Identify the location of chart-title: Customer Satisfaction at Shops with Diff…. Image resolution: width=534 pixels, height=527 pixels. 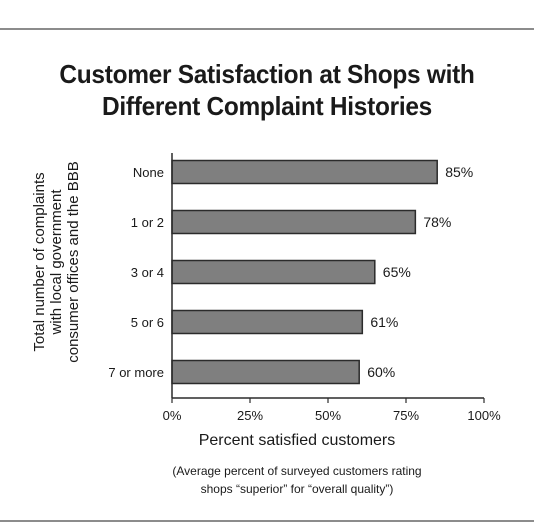
(267, 90).